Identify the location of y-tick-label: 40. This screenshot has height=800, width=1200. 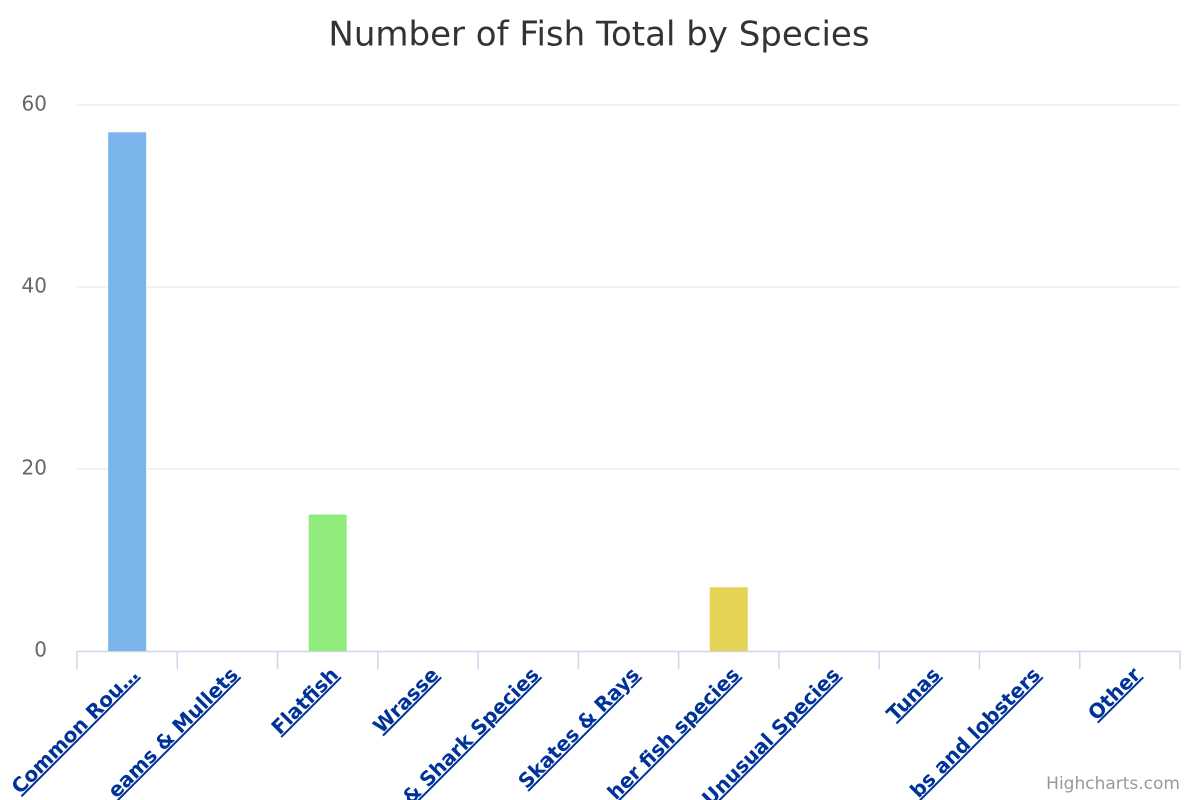
(34, 286).